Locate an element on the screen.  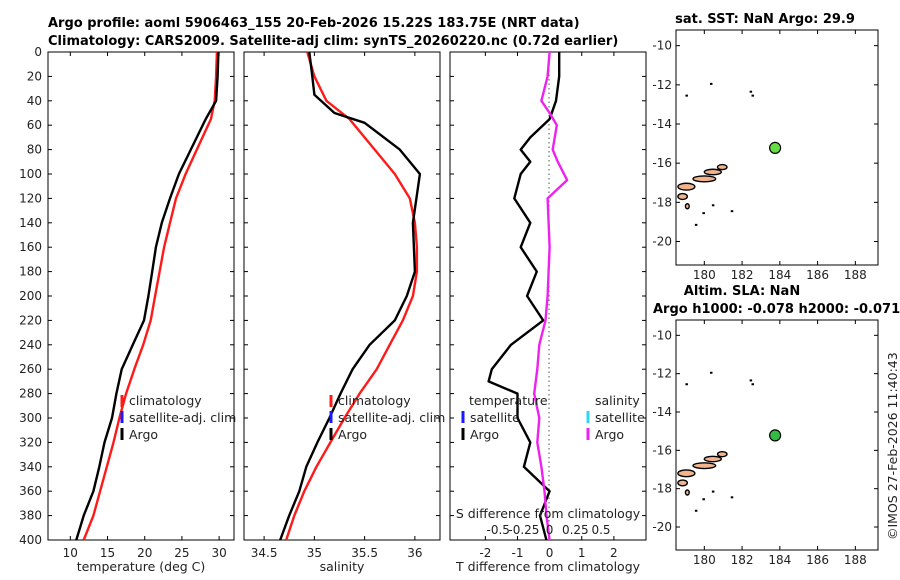
depth-tick-label: 240 is located at coordinates (30, 345).